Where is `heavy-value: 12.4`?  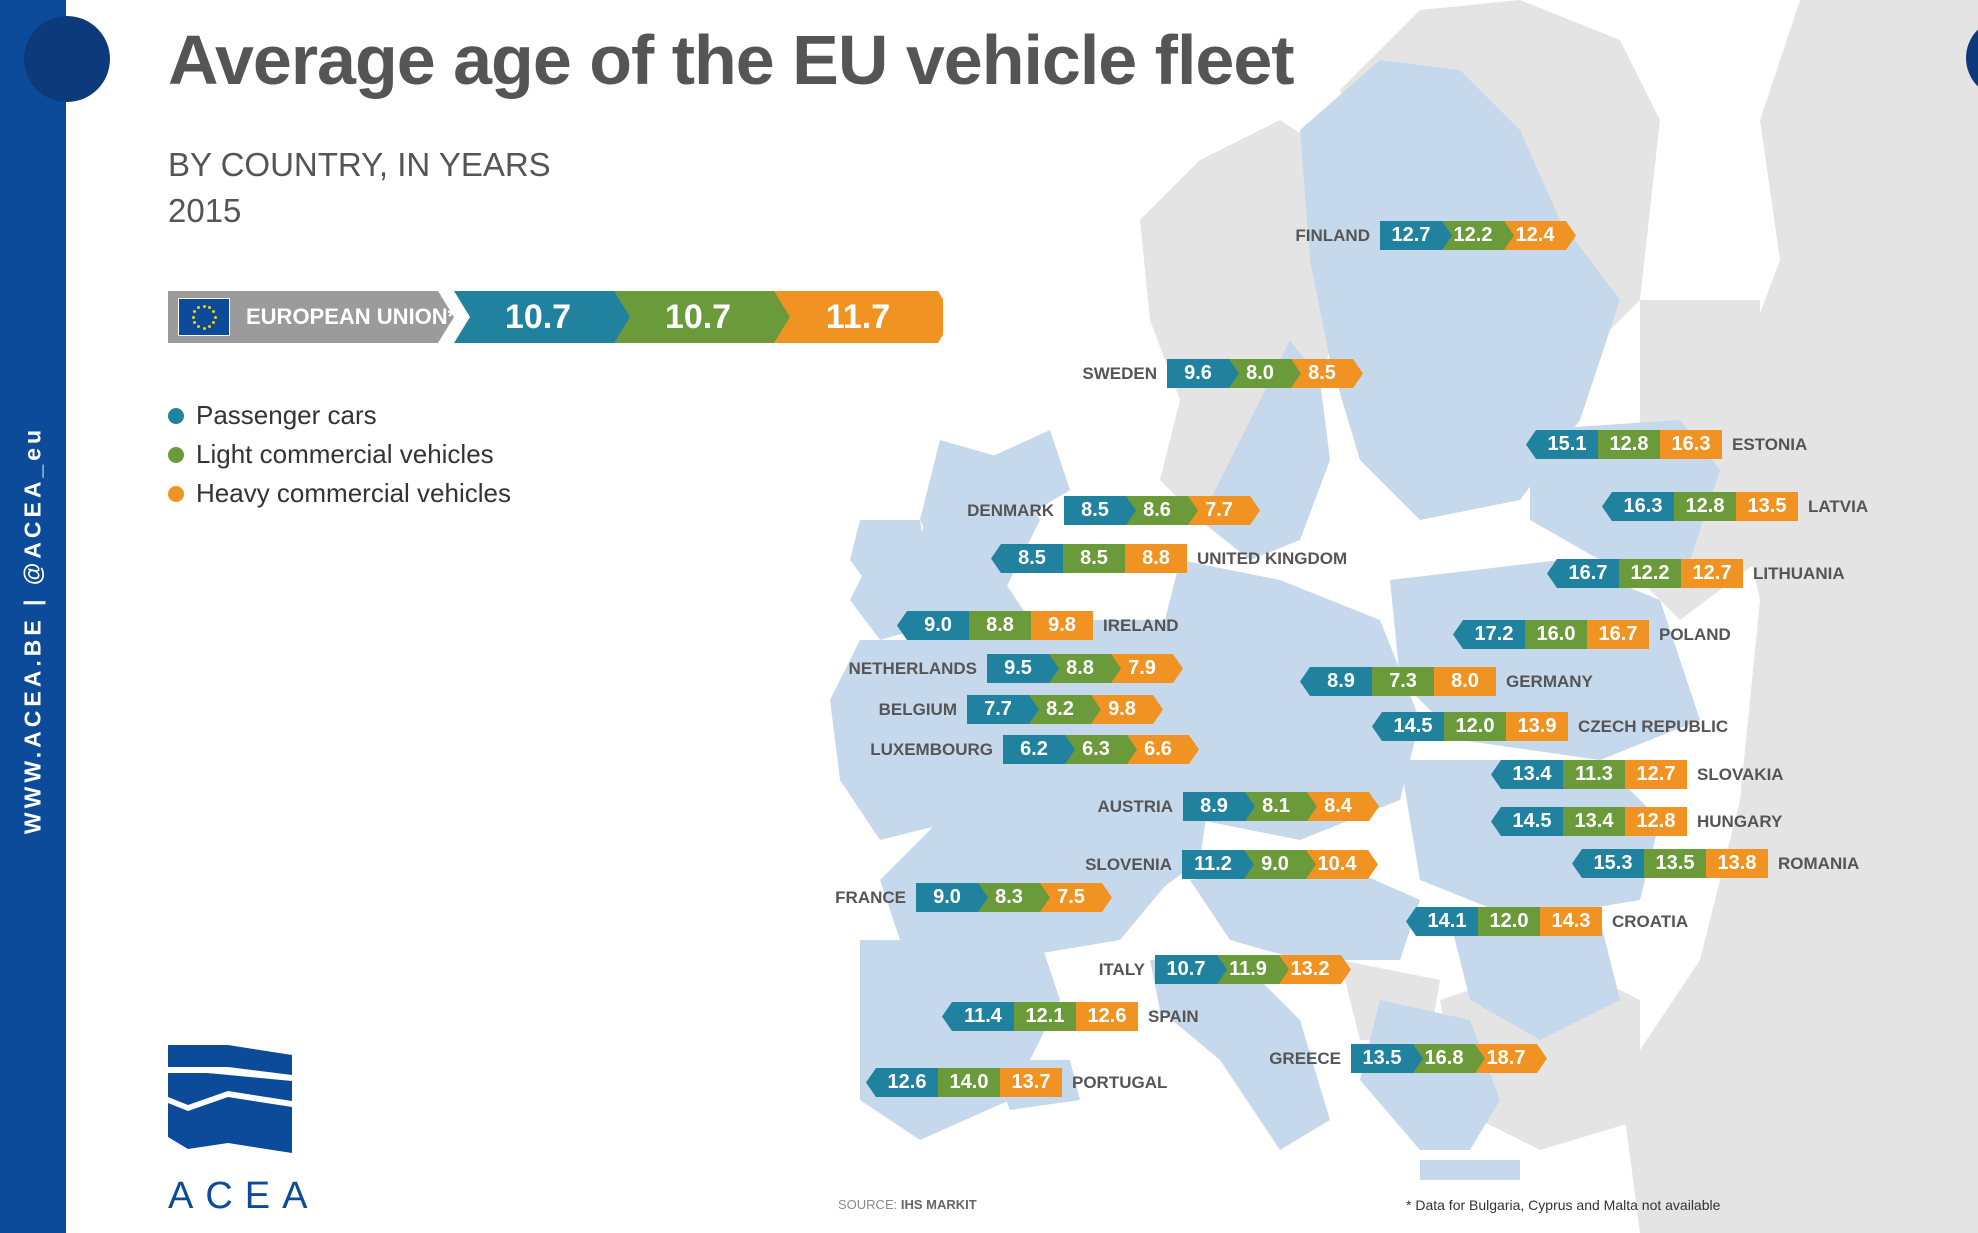
heavy-value: 12.4 is located at coordinates (1535, 235).